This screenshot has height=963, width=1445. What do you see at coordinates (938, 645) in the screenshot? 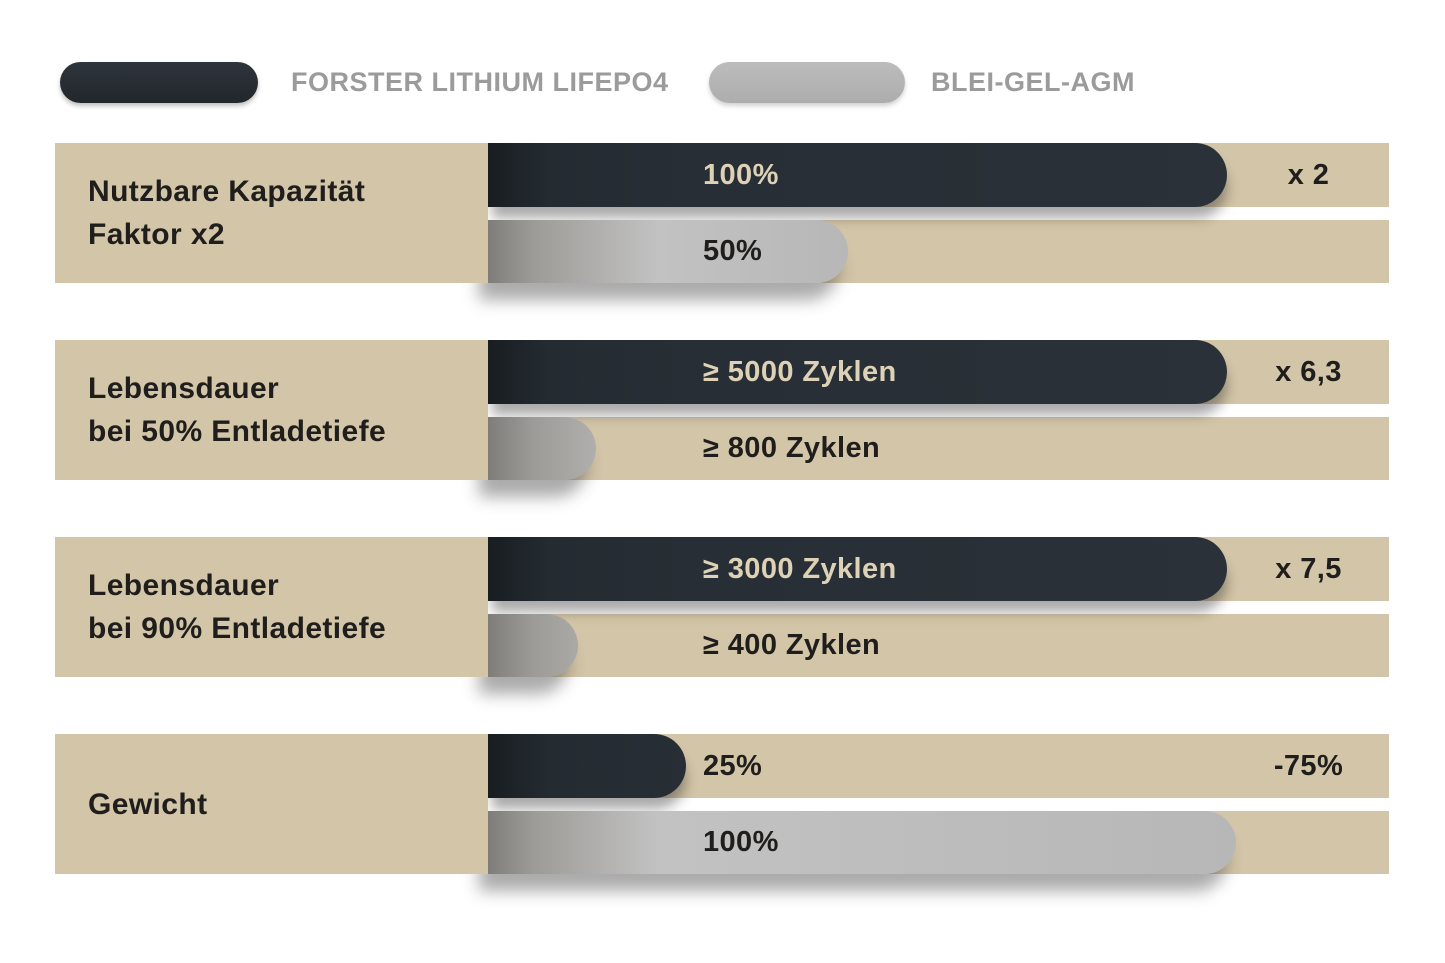
I see `band-agm: ≥ 400 Zyklen` at bounding box center [938, 645].